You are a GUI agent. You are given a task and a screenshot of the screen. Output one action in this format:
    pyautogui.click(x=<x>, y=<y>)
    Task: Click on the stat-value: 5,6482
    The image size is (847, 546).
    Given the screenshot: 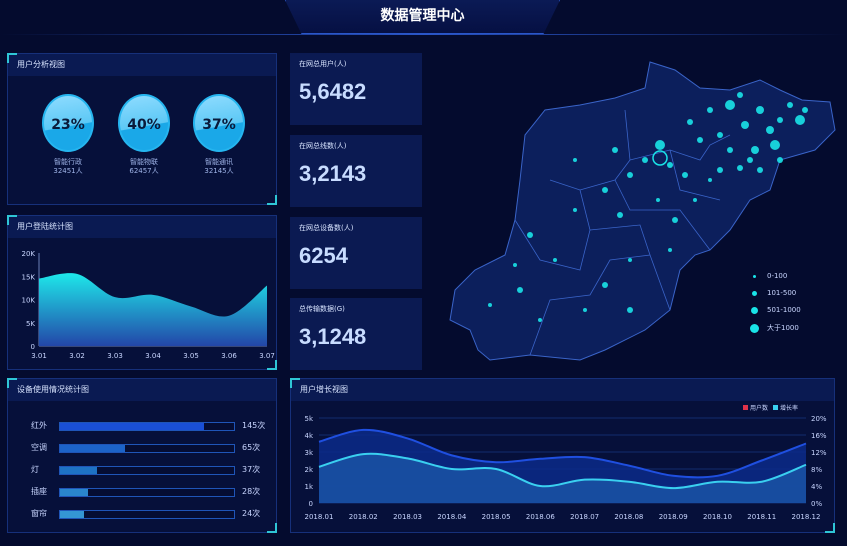 What is the action you would take?
    pyautogui.click(x=333, y=91)
    